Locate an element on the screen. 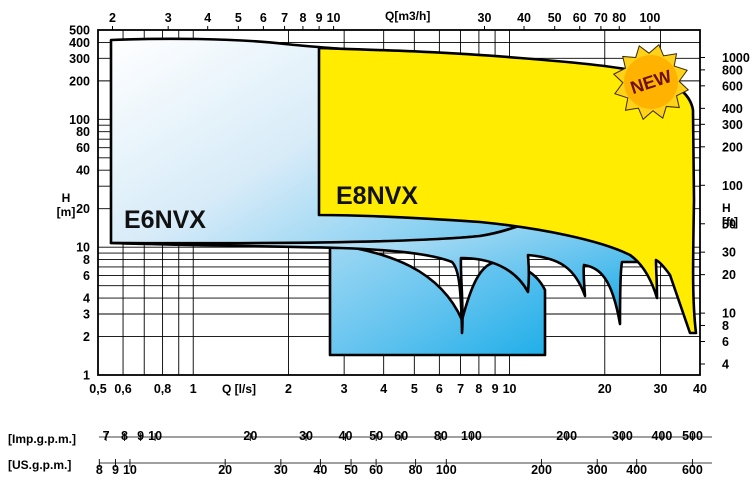  top-tick-label: 70 is located at coordinates (601, 18).